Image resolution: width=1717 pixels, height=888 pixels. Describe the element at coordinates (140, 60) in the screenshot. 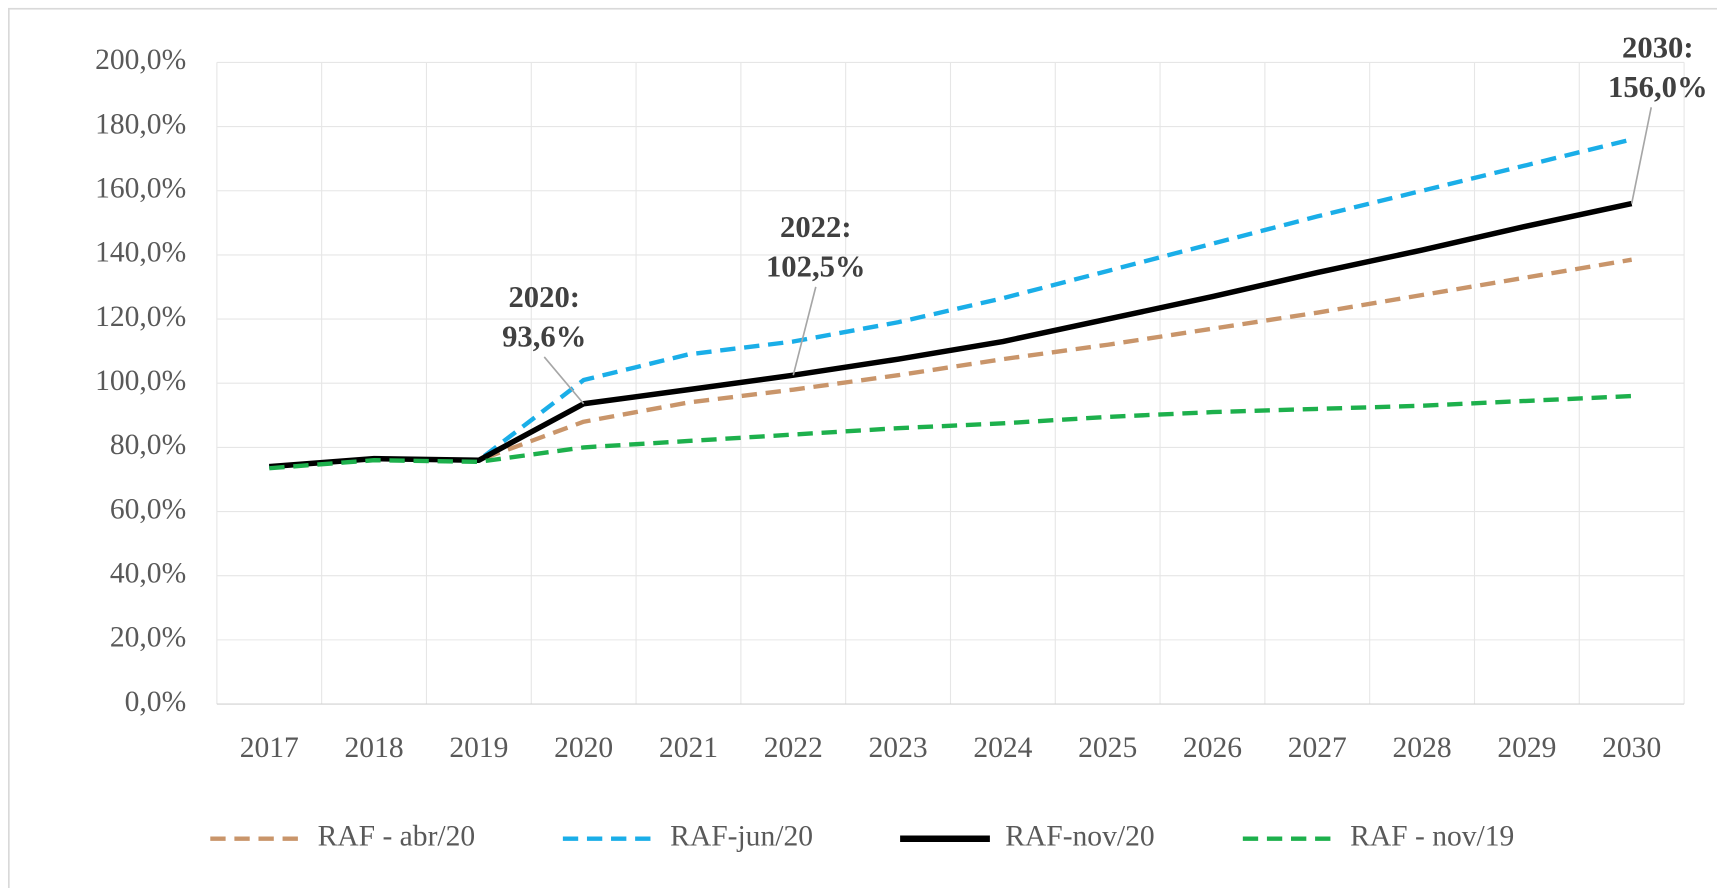

I see `y-tick-label: 200,0%` at that location.